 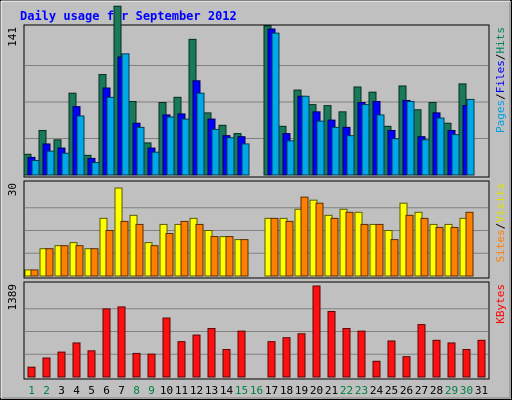 I want to click on x-tick-label-day-28: 28, so click(x=436, y=390).